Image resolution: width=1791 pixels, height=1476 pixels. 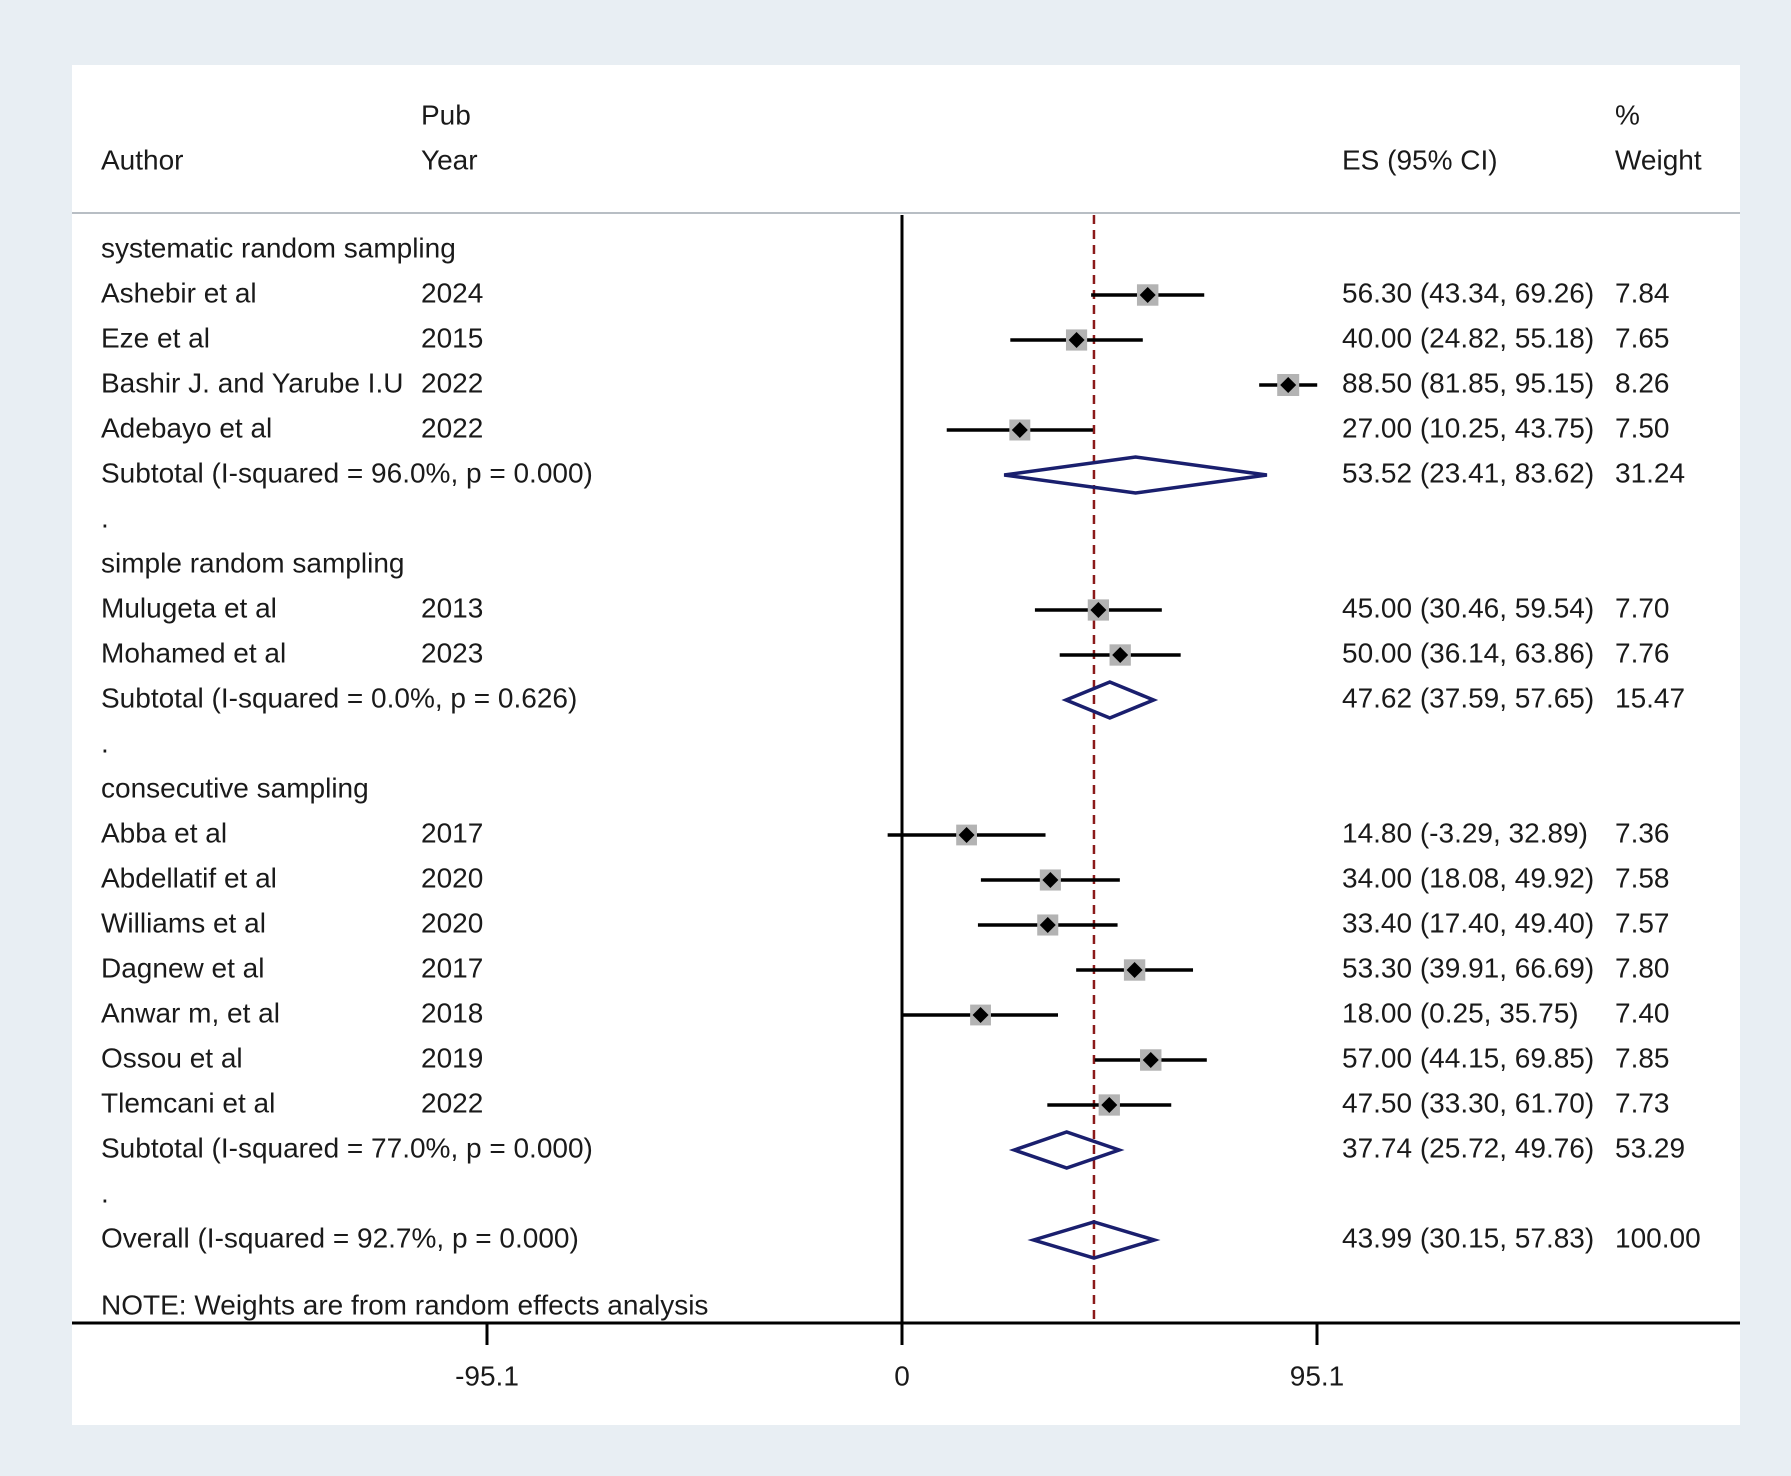 What do you see at coordinates (339, 697) in the screenshot?
I see `subtotal-label: Subtotal (I-squared = 0.0%, p = 0.626)` at bounding box center [339, 697].